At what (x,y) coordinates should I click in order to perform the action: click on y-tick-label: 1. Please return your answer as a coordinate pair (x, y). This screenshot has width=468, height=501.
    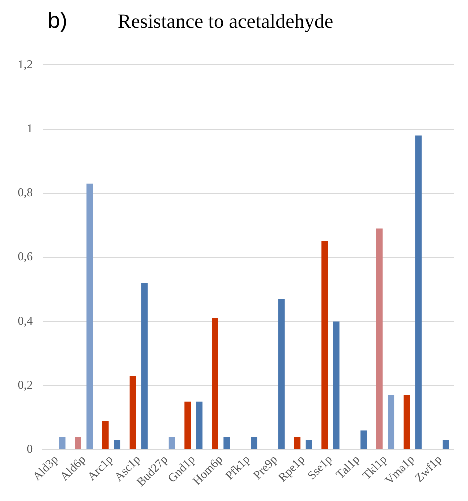
    Looking at the image, I should click on (30, 128).